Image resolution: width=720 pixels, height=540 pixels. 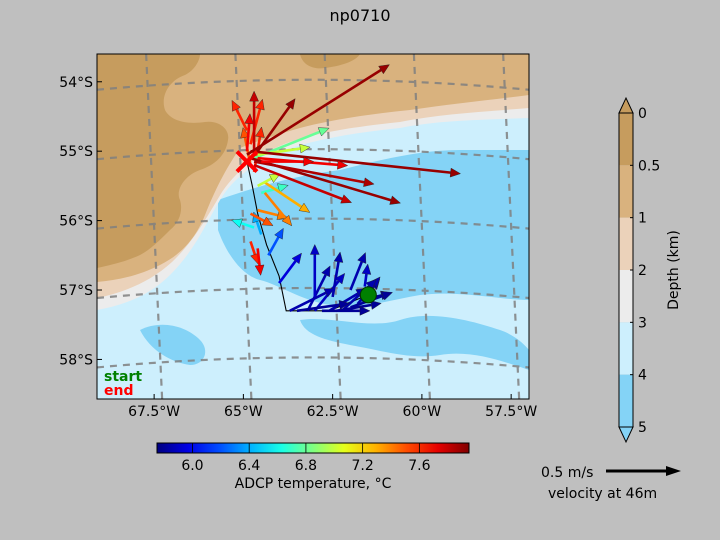 What do you see at coordinates (419, 466) in the screenshot?
I see `temperature-tick-label: 7.6` at bounding box center [419, 466].